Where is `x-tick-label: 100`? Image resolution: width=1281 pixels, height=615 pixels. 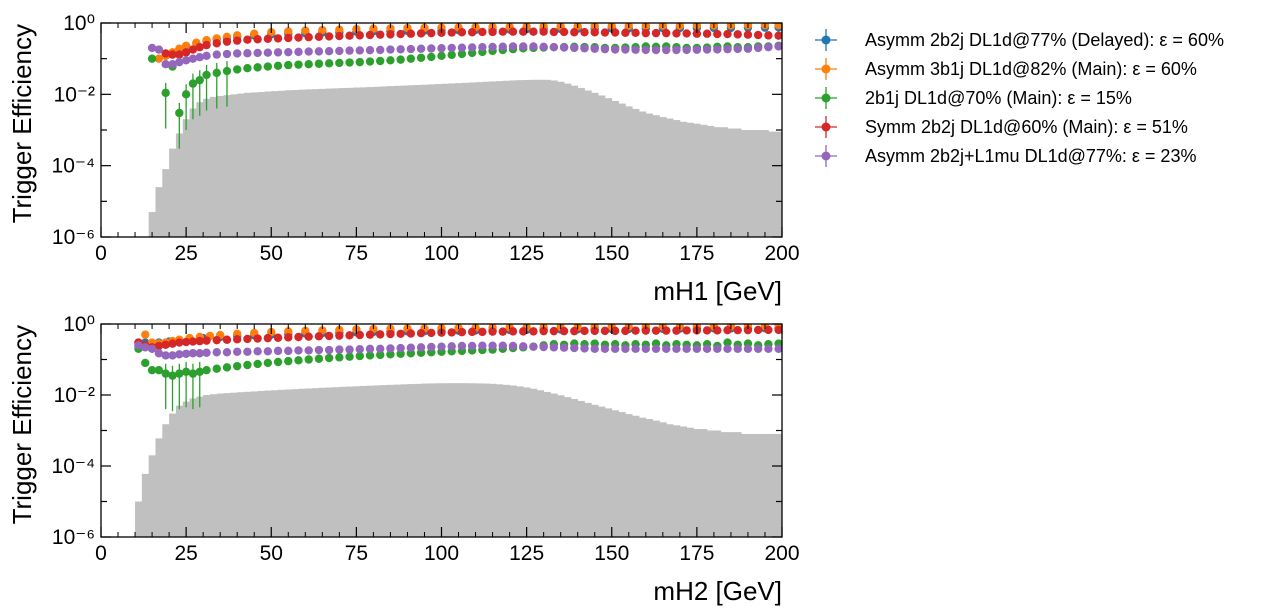
x-tick-label: 100 is located at coordinates (441, 553).